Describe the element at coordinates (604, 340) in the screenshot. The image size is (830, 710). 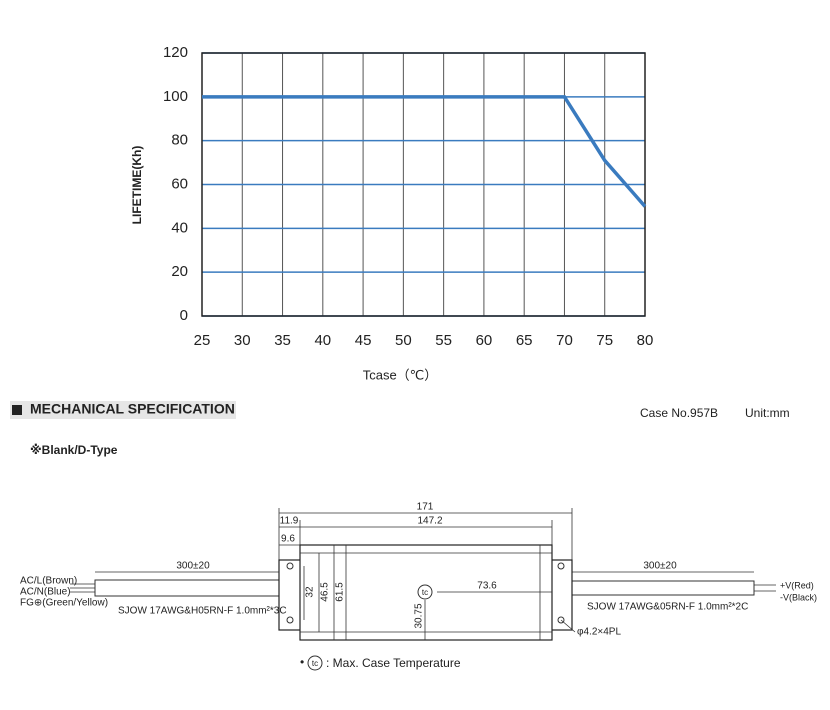
I see `x-tick-label: 75` at that location.